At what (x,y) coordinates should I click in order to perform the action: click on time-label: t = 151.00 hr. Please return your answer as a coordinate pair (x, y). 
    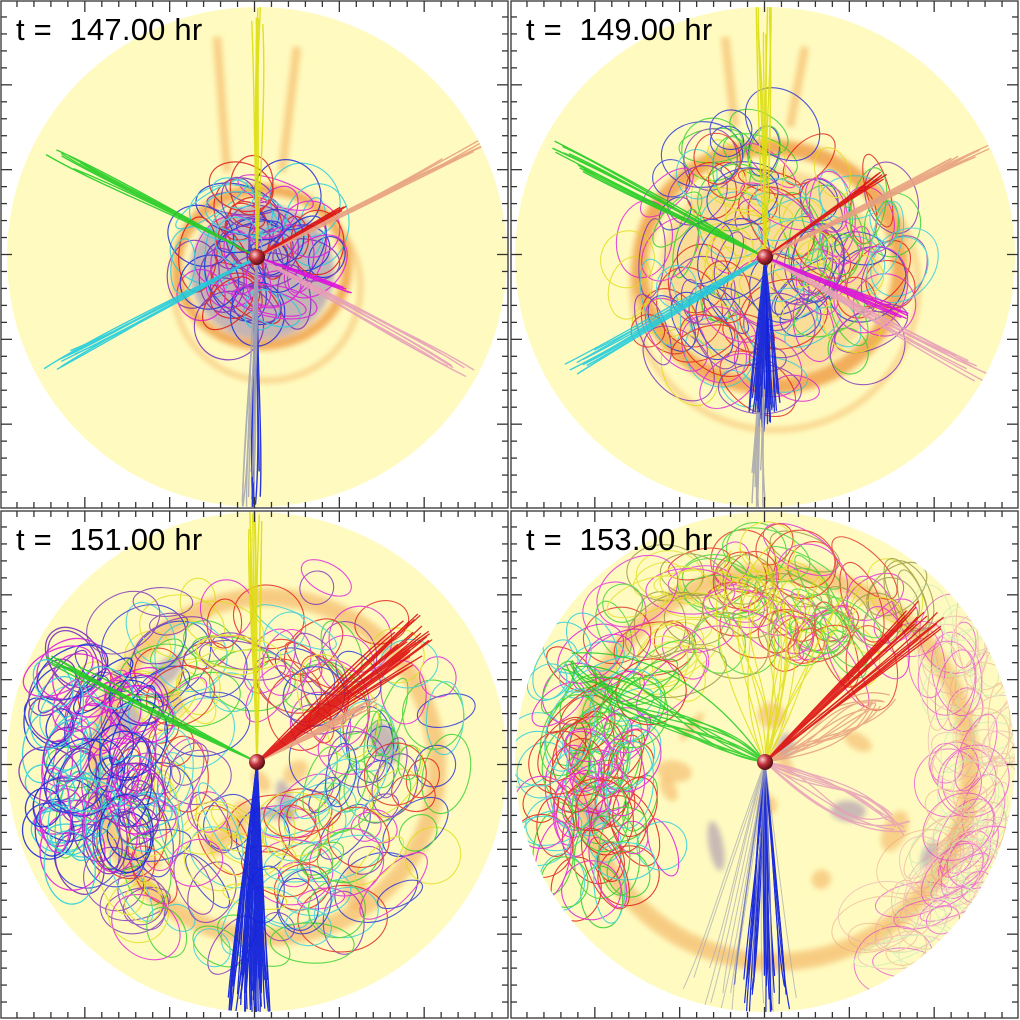
    Looking at the image, I should click on (109, 539).